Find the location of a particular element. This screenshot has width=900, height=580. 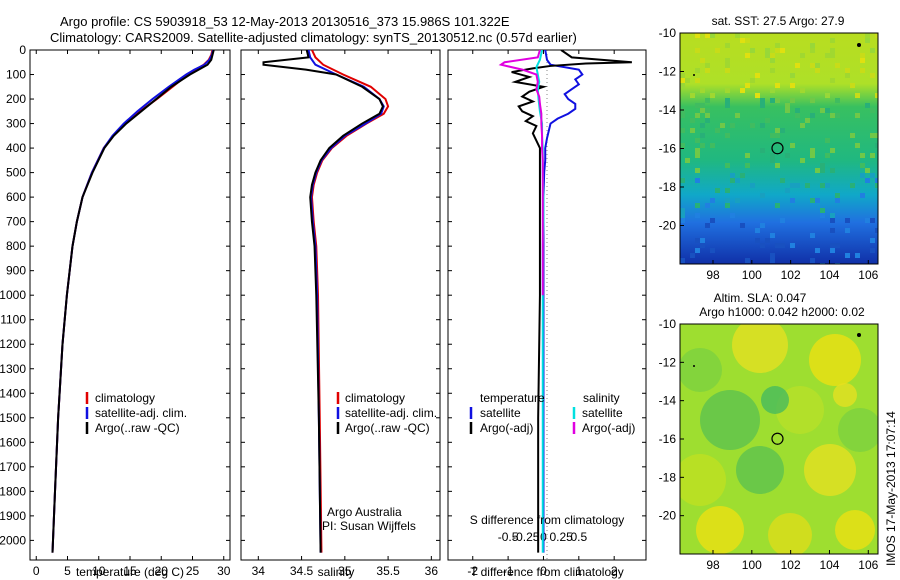

x-tick-label: 104 is located at coordinates (829, 565).